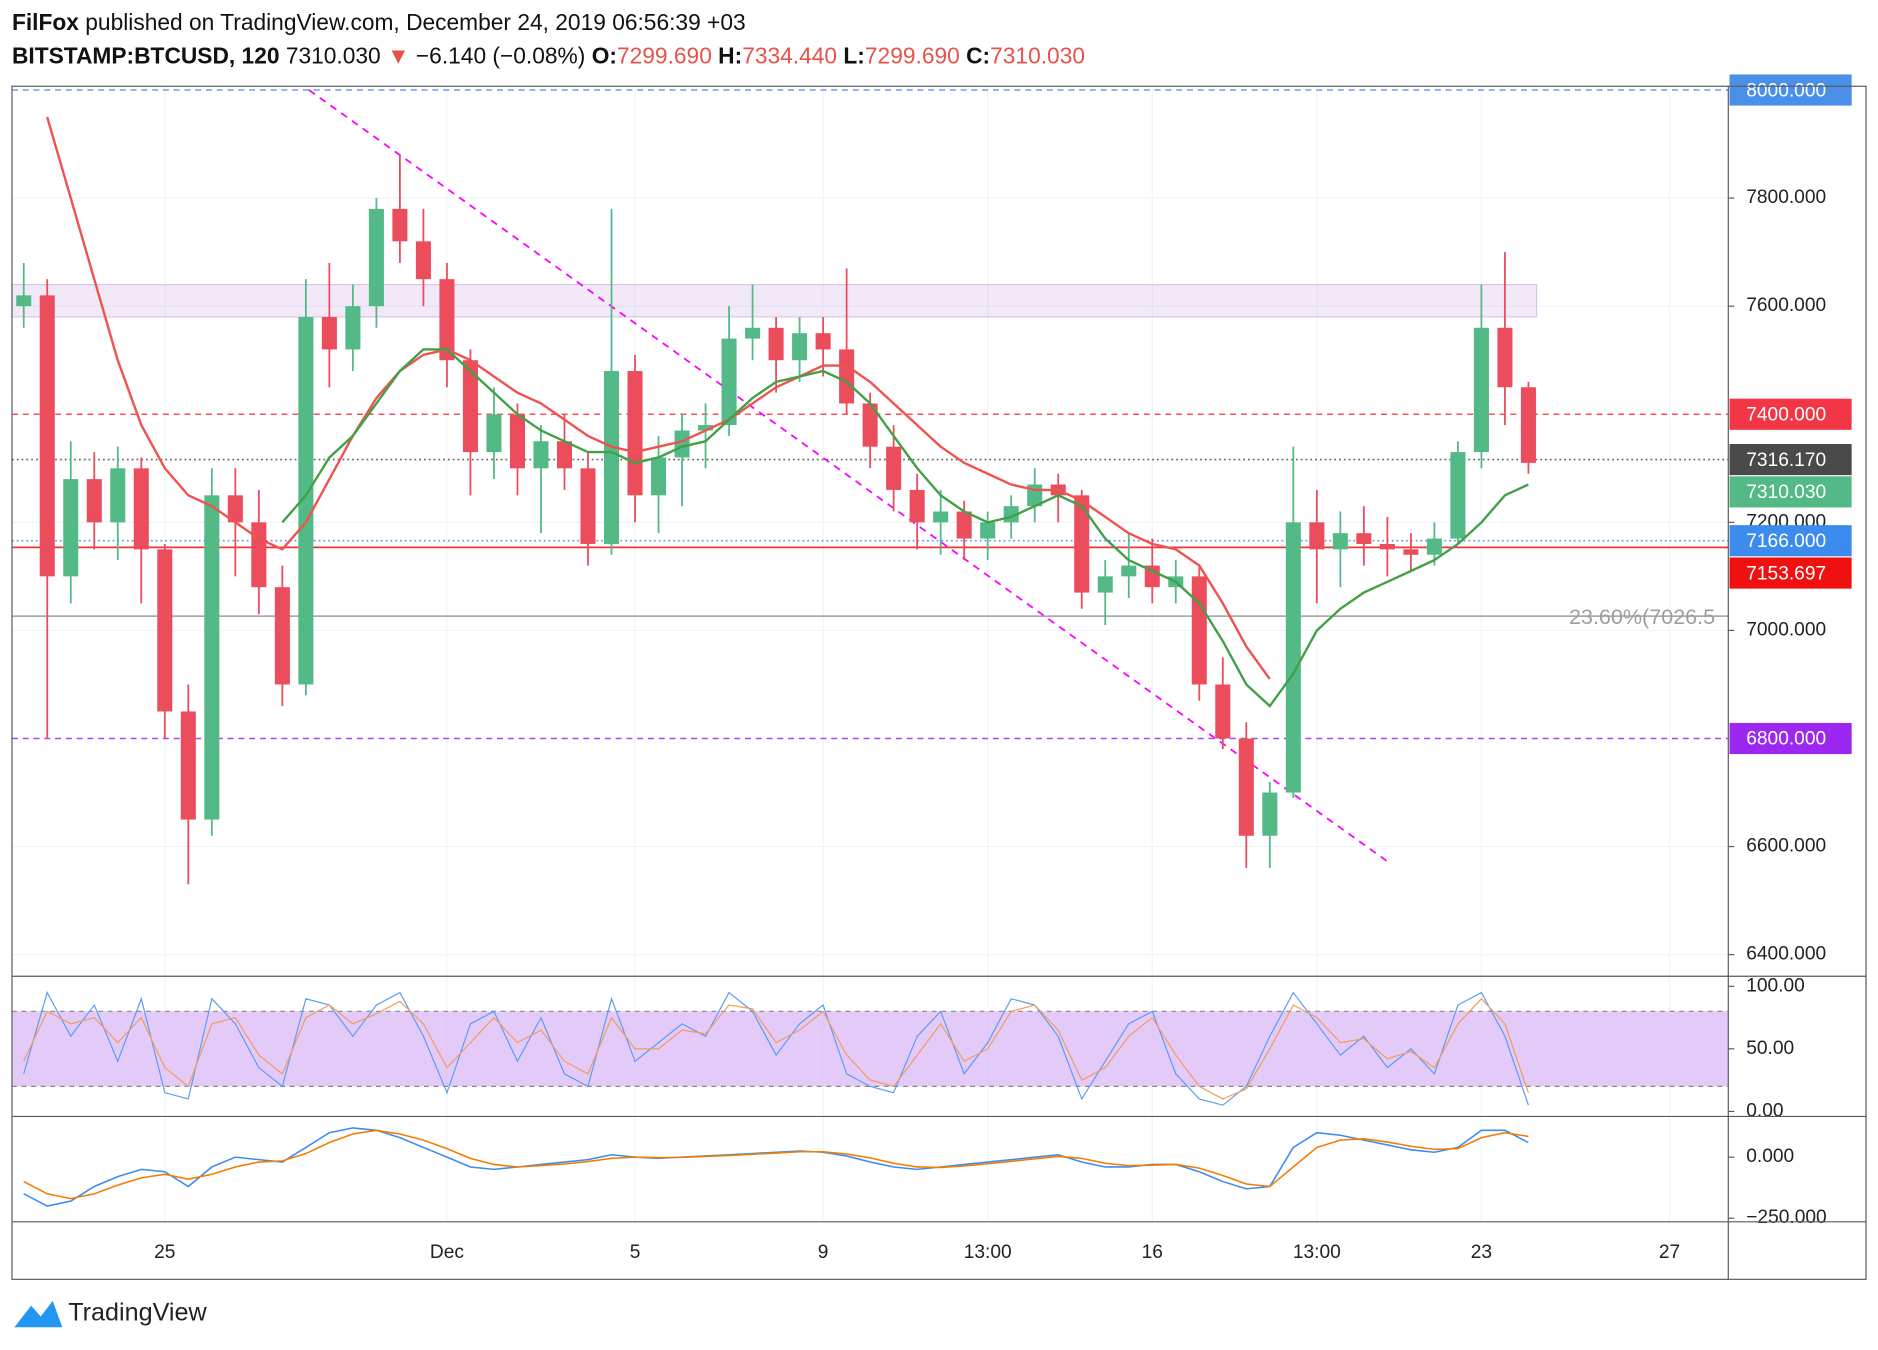 The image size is (1878, 1350). I want to click on open: 7299.690, so click(664, 56).